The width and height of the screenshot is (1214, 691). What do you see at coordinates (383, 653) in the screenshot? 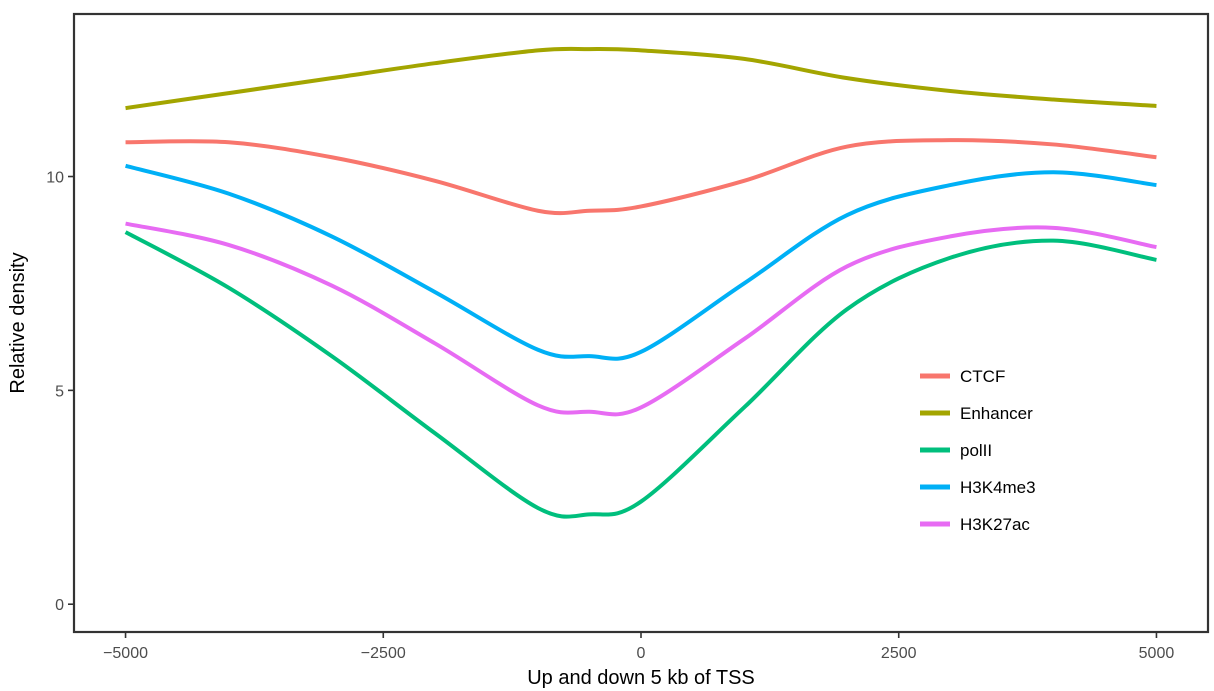
I see `x-tick-label: −2500` at bounding box center [383, 653].